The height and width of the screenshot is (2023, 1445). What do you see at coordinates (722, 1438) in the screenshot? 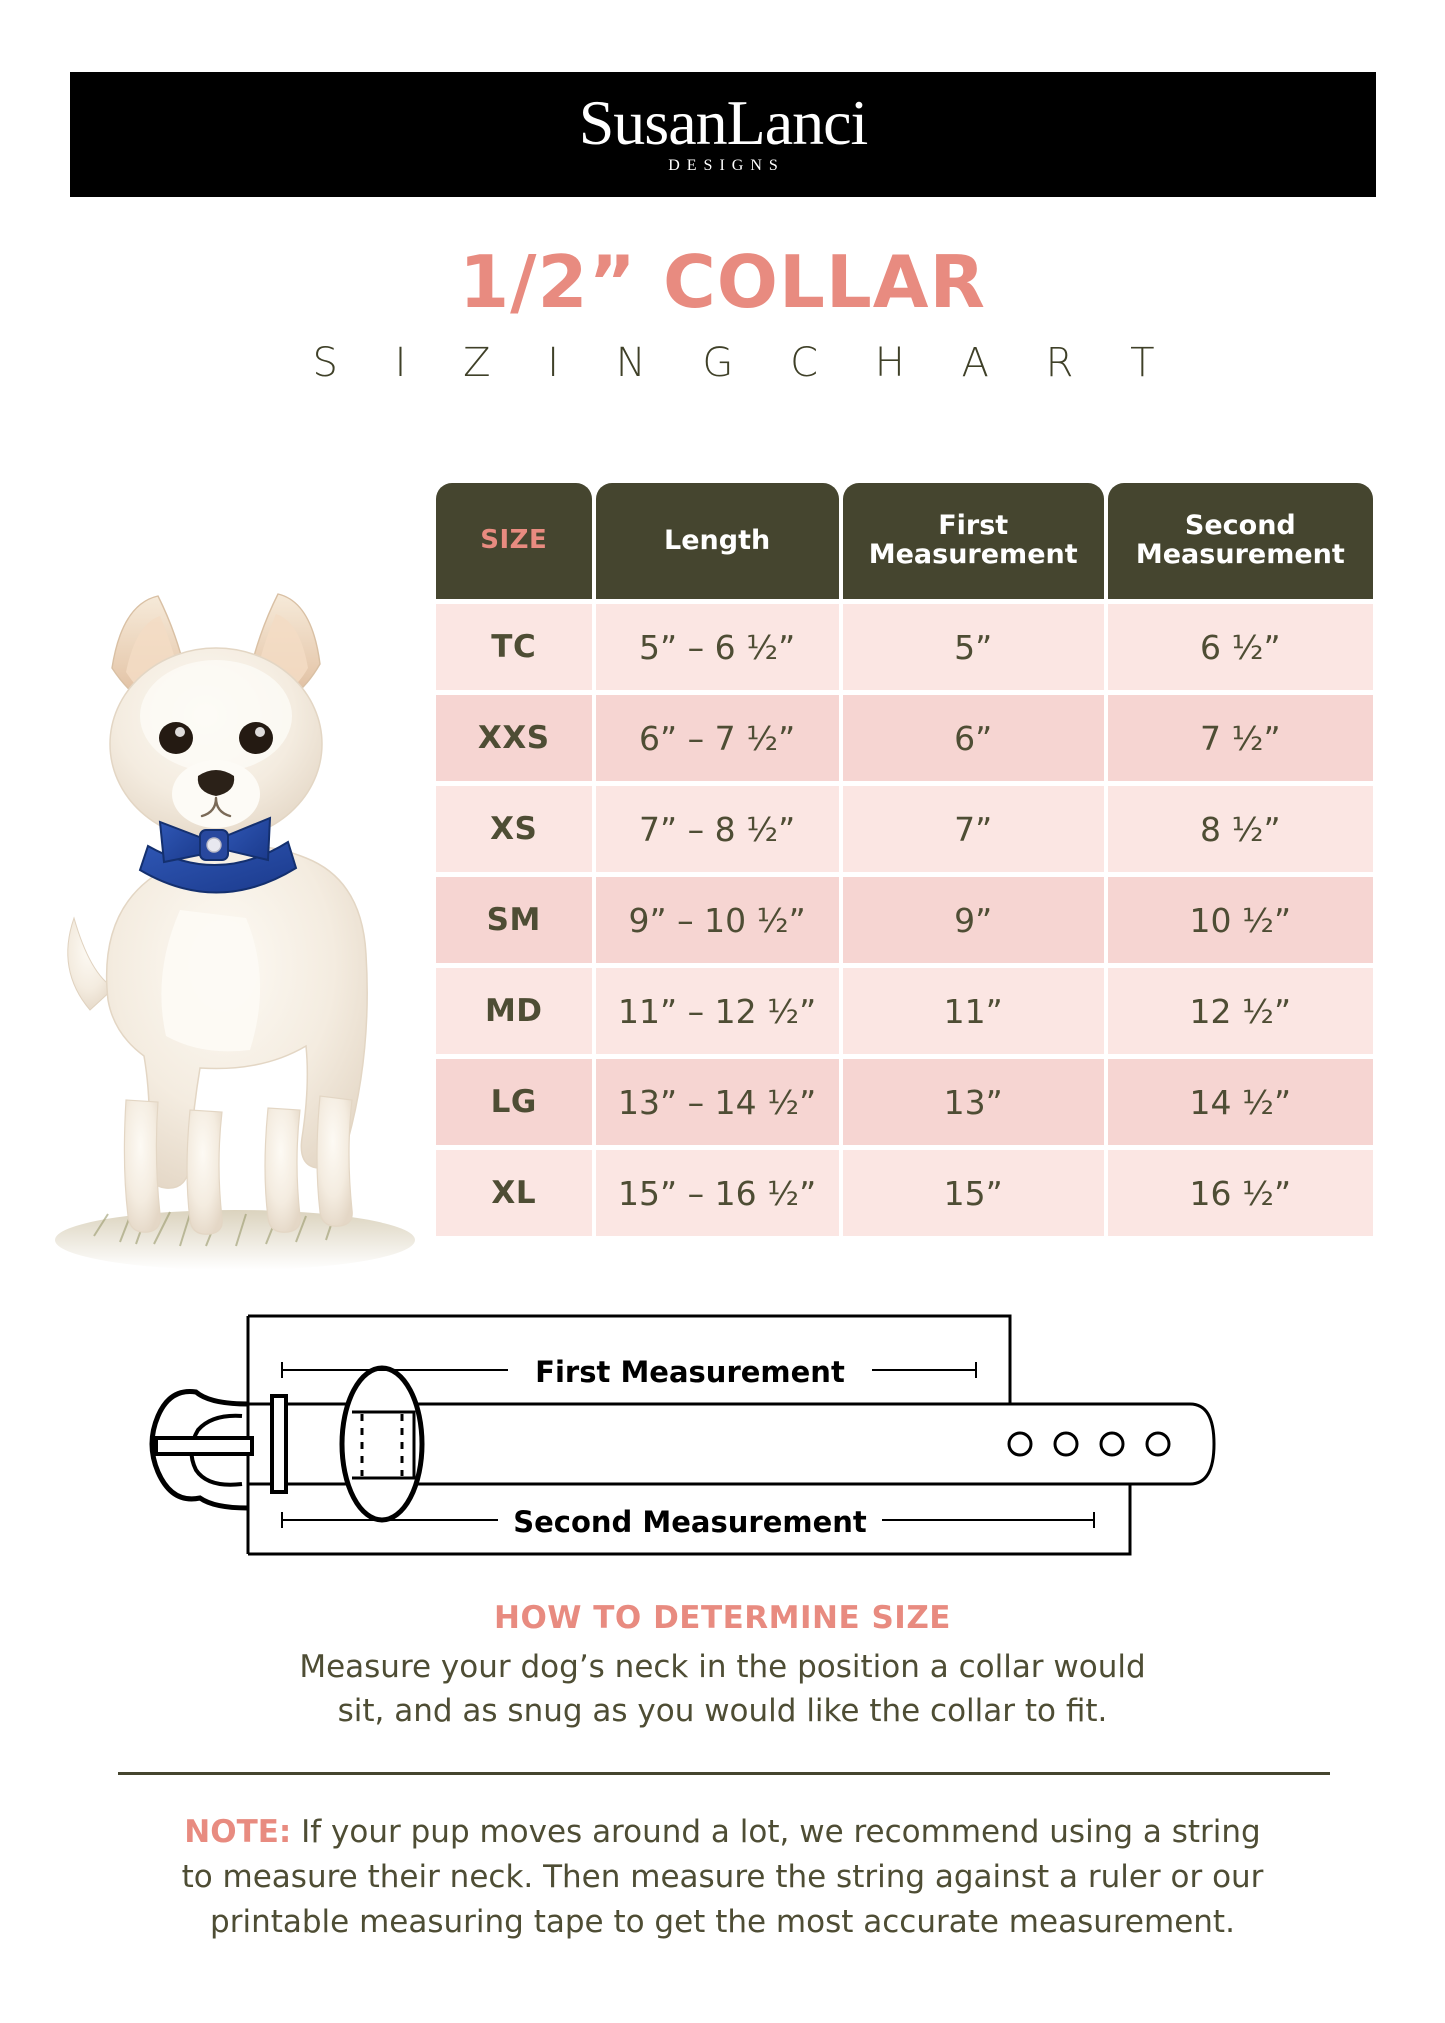
I see `collar-diagram: First Measurement Second Measurement` at bounding box center [722, 1438].